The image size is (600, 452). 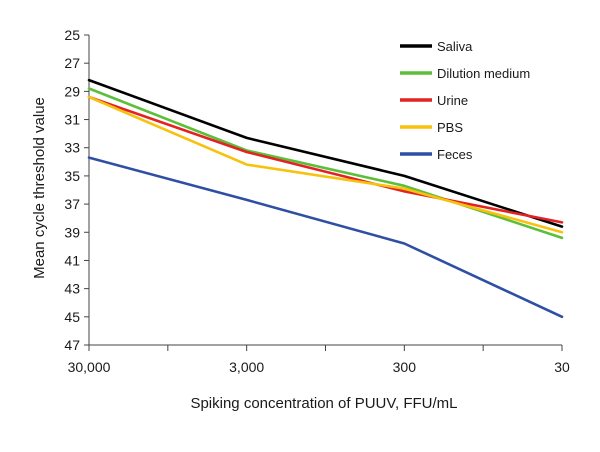 What do you see at coordinates (455, 154) in the screenshot?
I see `legend-label-feces: Feces` at bounding box center [455, 154].